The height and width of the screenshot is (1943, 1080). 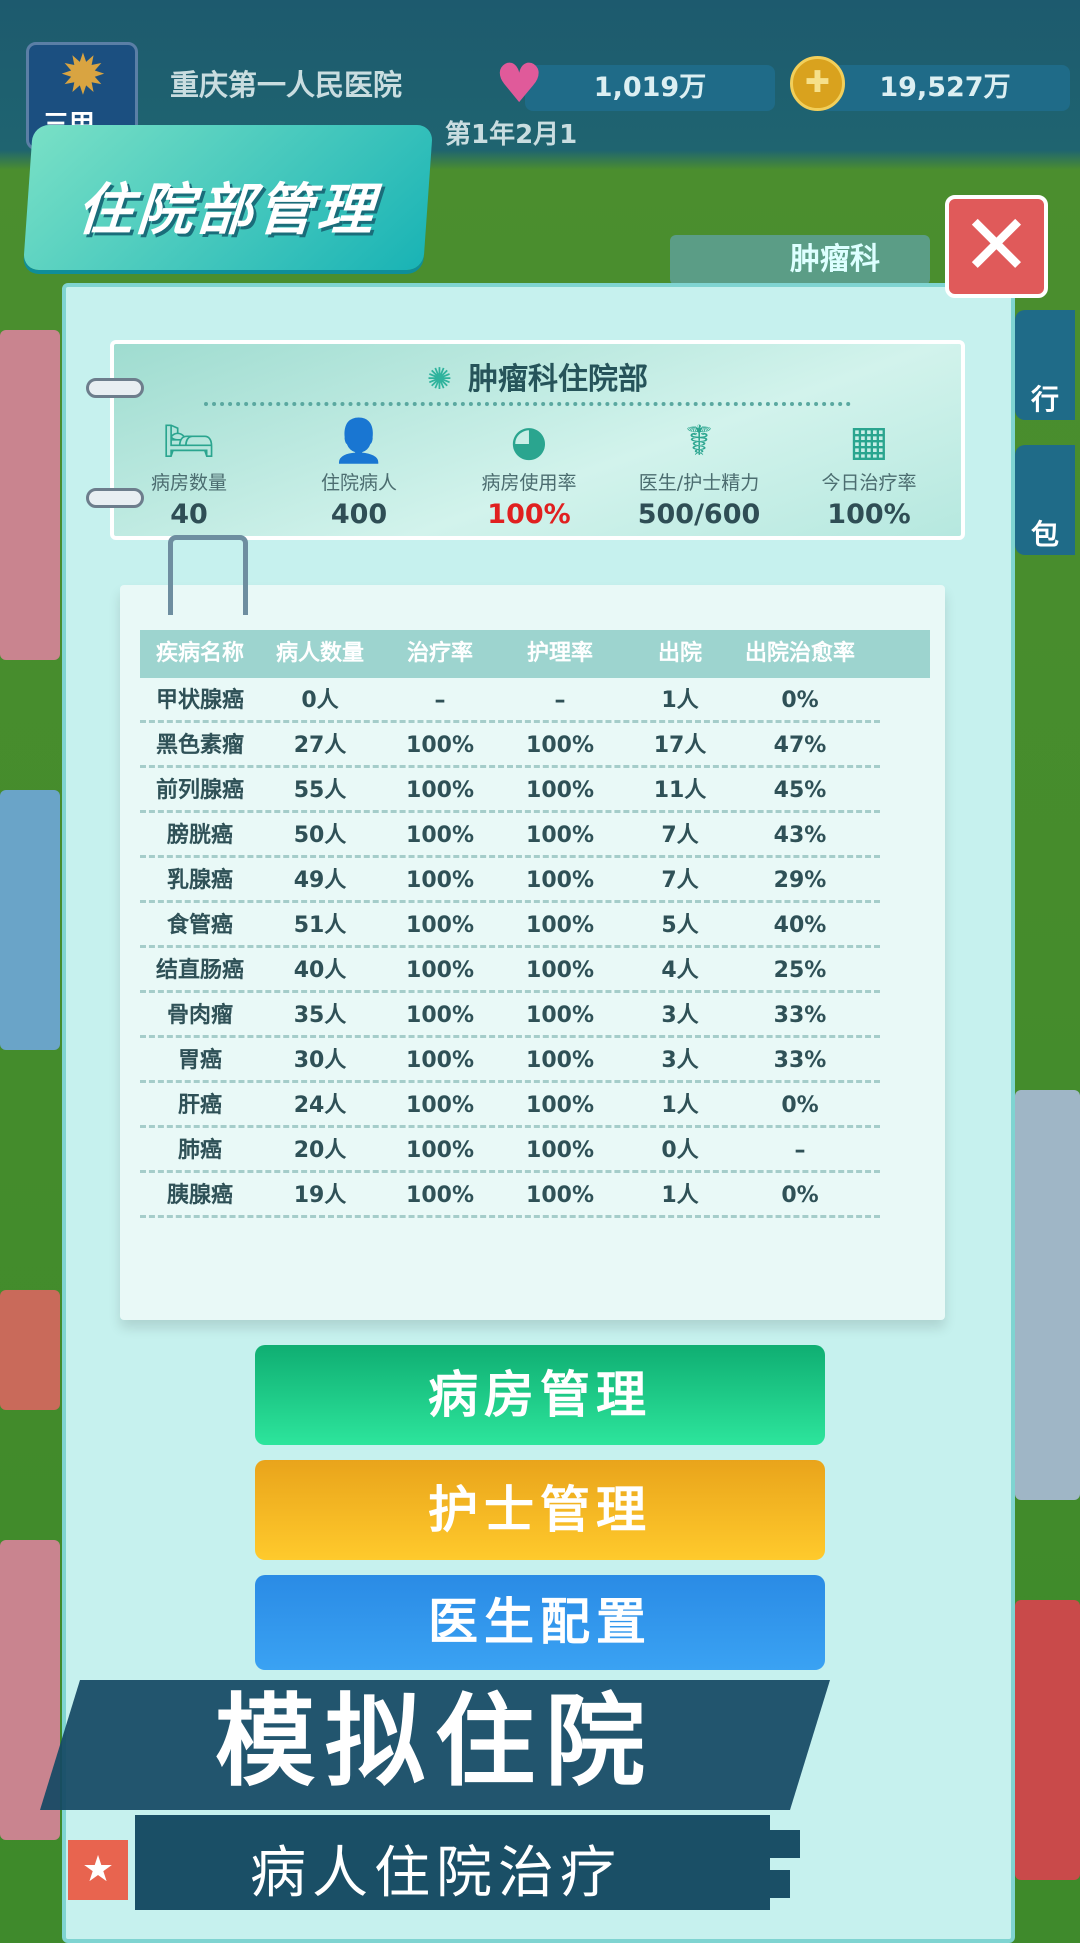 What do you see at coordinates (680, 970) in the screenshot?
I see `table-cell: 4人` at bounding box center [680, 970].